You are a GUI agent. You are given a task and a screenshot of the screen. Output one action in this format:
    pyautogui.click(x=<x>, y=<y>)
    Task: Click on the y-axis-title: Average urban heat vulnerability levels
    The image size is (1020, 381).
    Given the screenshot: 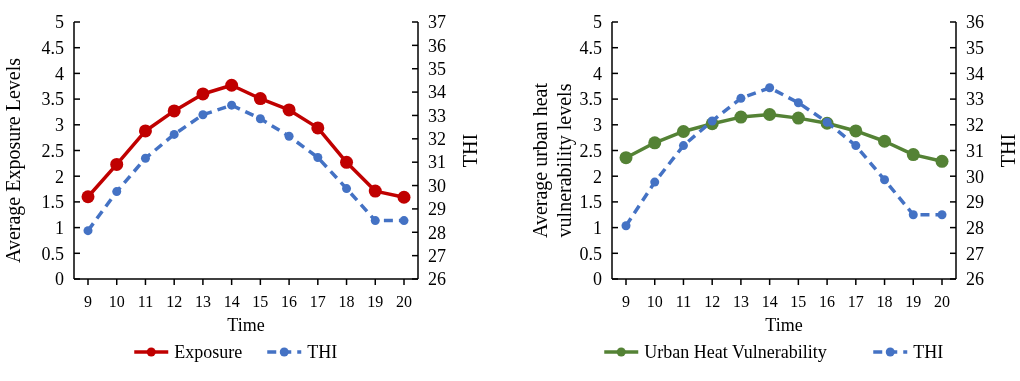 What is the action you would take?
    pyautogui.click(x=552, y=160)
    